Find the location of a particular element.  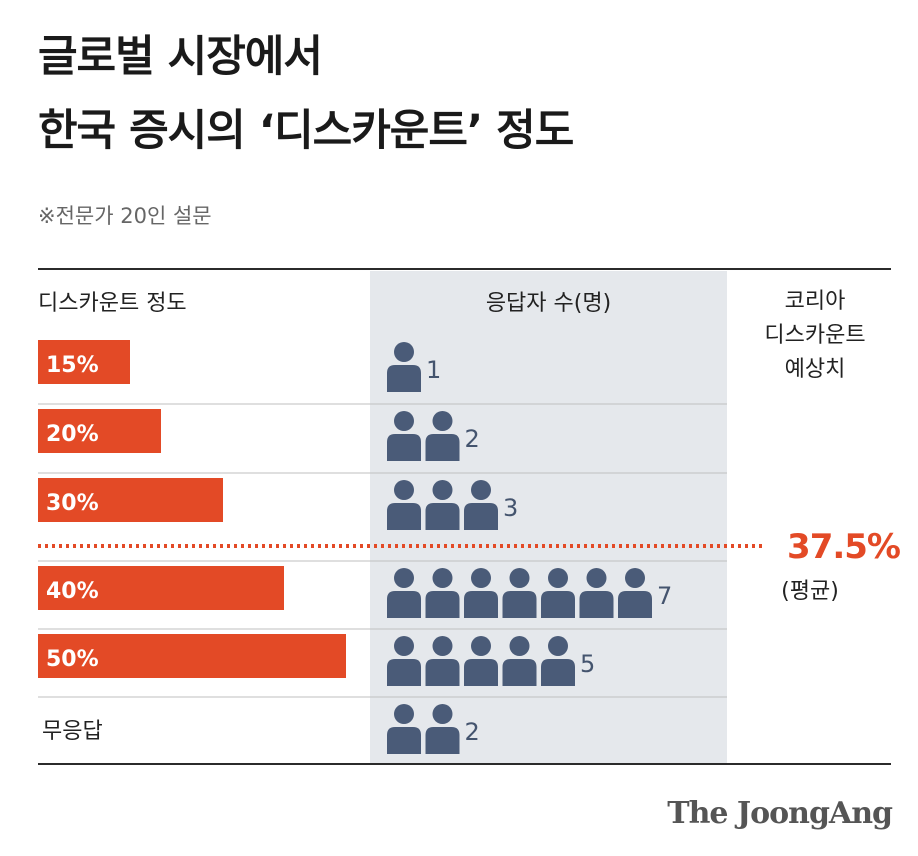

bar-category-label: 50% is located at coordinates (72, 659).